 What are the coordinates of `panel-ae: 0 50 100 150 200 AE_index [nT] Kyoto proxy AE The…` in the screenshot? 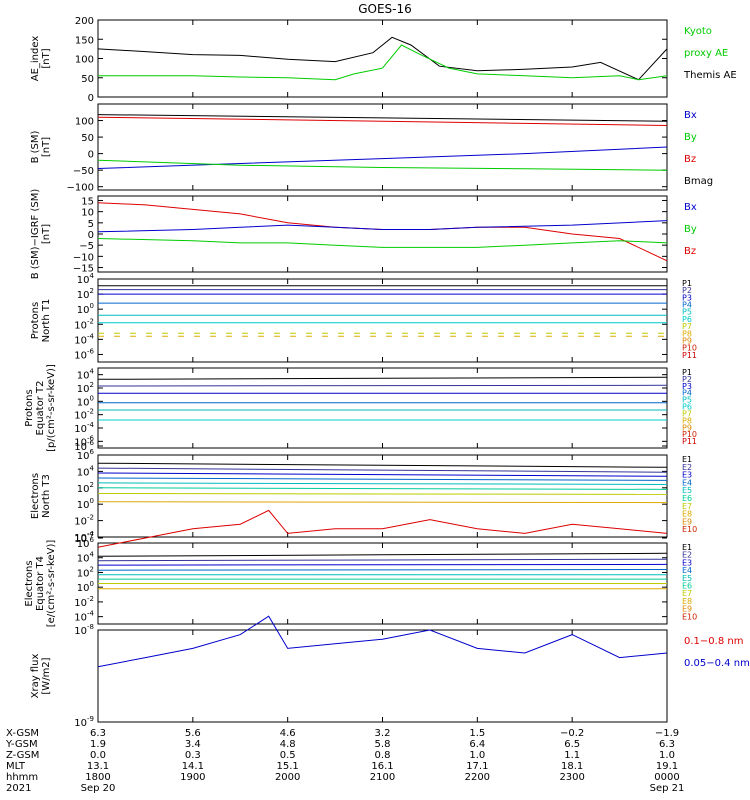 It's located at (383, 60).